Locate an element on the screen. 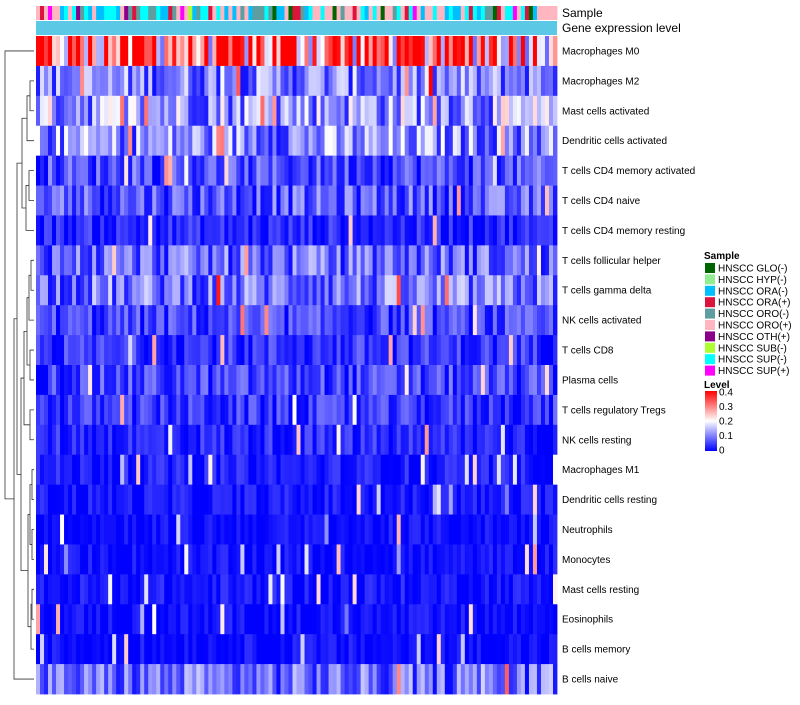 The image size is (800, 705). level-legend-tick: 0.2 is located at coordinates (726, 422).